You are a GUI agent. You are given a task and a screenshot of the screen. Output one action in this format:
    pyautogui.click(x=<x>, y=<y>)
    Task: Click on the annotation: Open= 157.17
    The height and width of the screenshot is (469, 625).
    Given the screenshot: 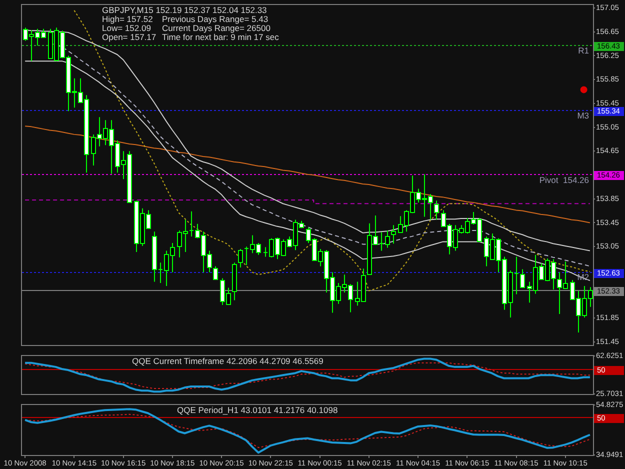 What is the action you would take?
    pyautogui.click(x=129, y=37)
    